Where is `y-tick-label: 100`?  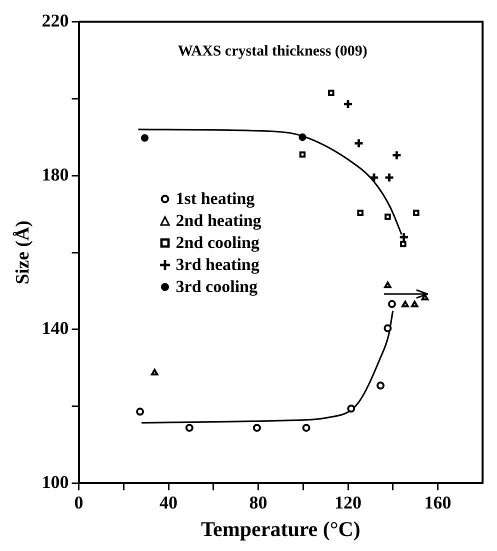
y-tick-label: 100 is located at coordinates (55, 482).